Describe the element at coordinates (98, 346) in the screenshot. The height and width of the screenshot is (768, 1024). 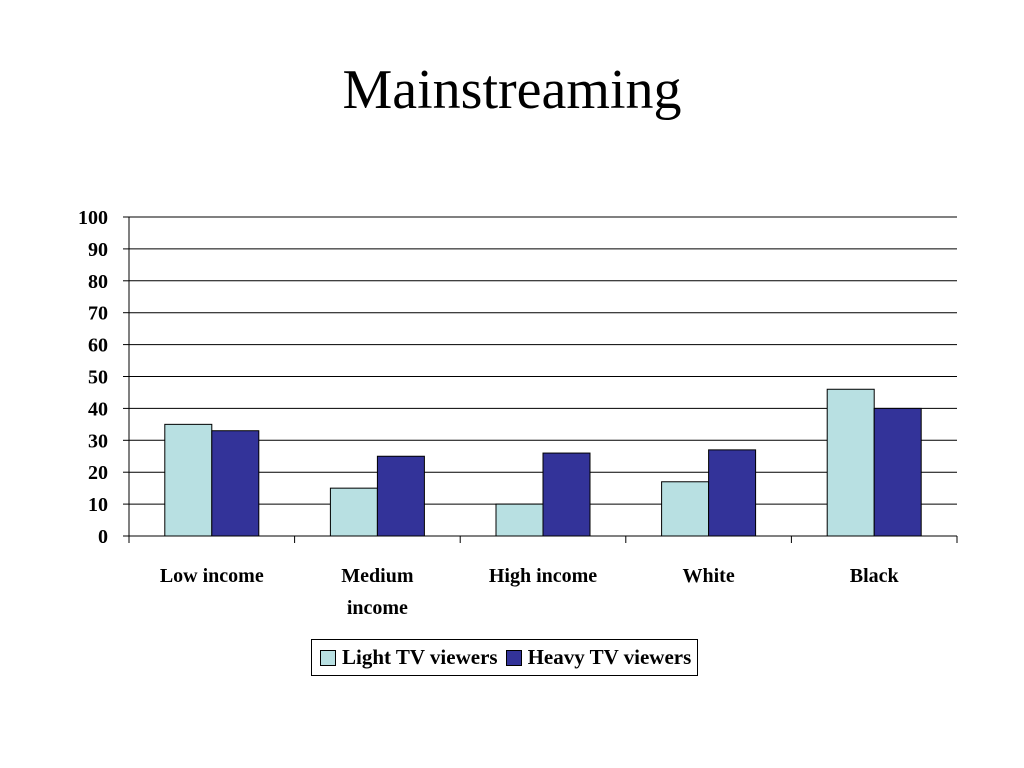
I see `y-tick-label: 60` at that location.